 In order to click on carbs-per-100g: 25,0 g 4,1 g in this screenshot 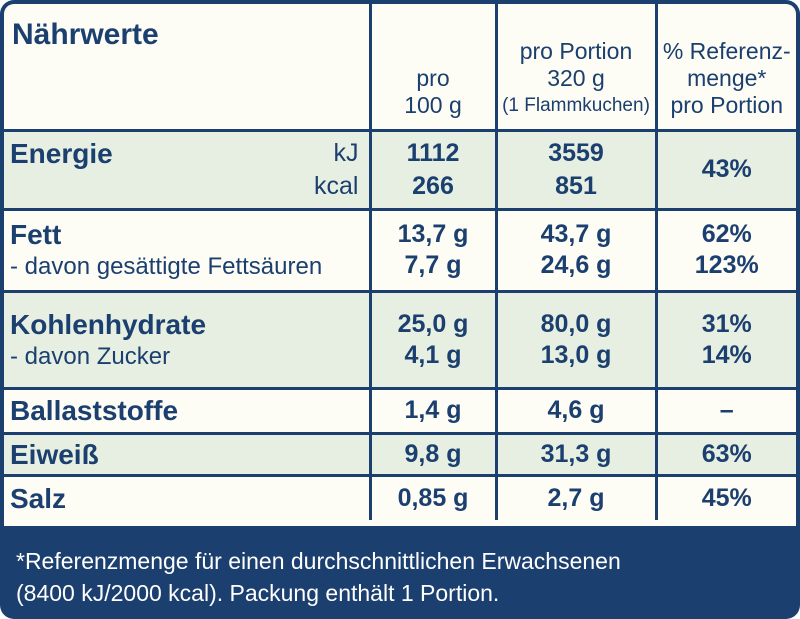, I will do `click(432, 339)`.